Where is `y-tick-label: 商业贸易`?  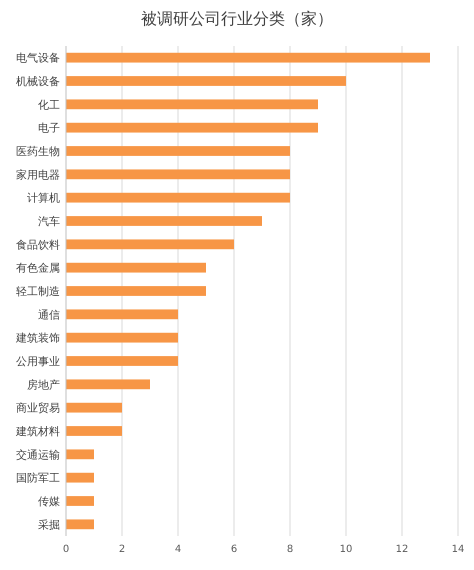
y-tick-label: 商业贸易 is located at coordinates (38, 408).